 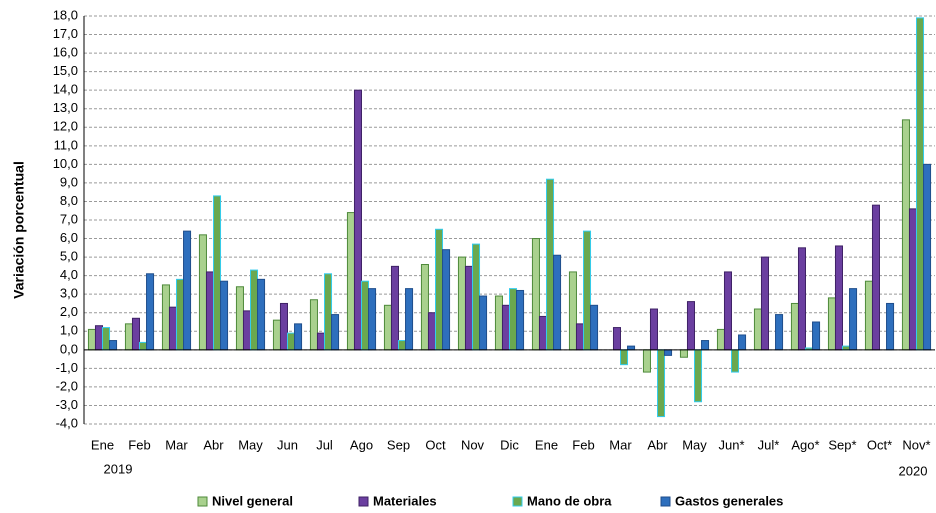 I want to click on y-tick-label: 15,0, so click(x=65, y=70).